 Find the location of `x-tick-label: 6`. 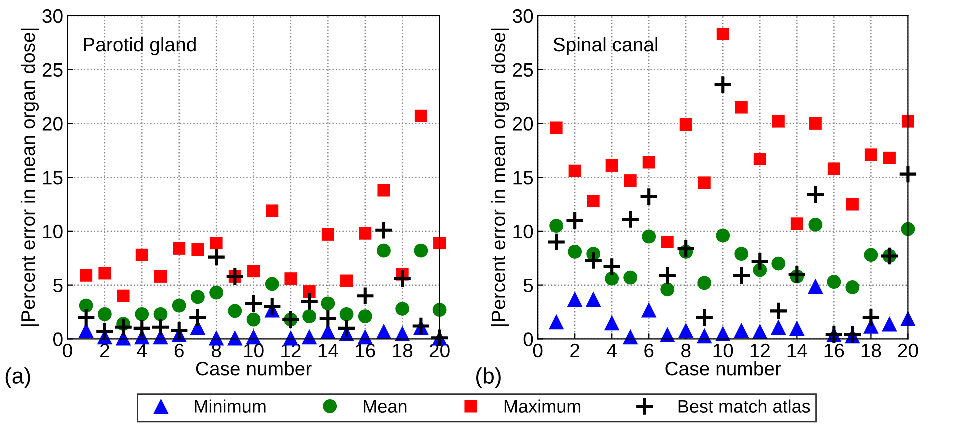

x-tick-label: 6 is located at coordinates (179, 351).